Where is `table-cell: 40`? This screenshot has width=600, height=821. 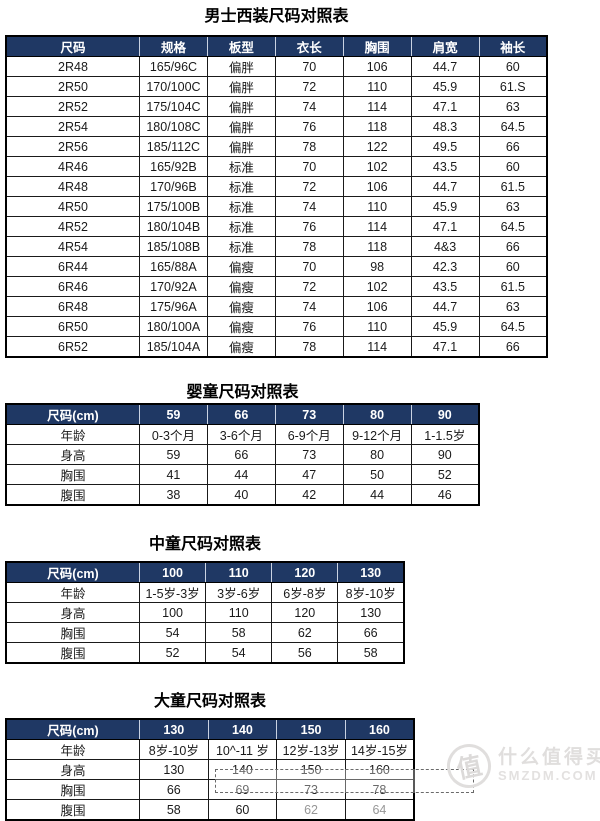 table-cell: 40 is located at coordinates (241, 495).